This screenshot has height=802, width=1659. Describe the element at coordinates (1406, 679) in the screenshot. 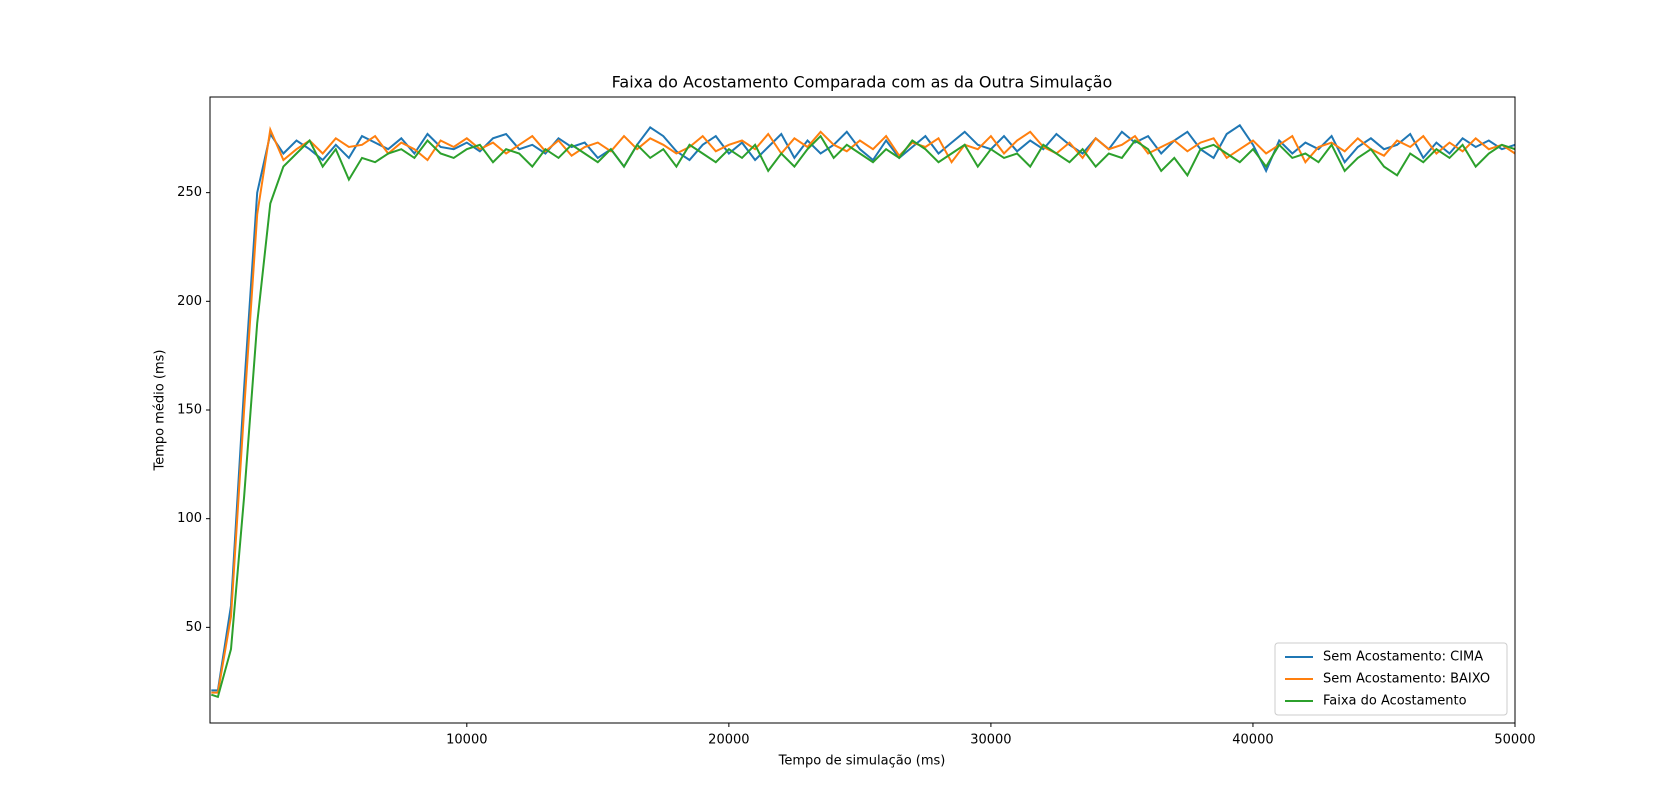

I see `legend-label: Sem Acostamento: BAIXO` at that location.